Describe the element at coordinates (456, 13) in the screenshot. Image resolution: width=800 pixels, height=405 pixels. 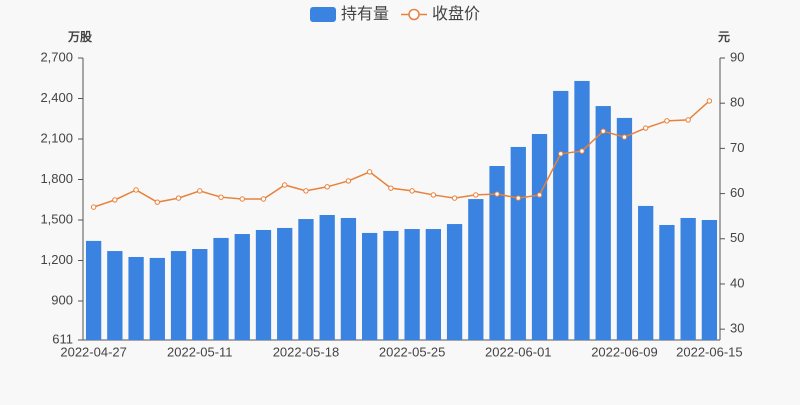
I see `legend-label: 收盘价` at that location.